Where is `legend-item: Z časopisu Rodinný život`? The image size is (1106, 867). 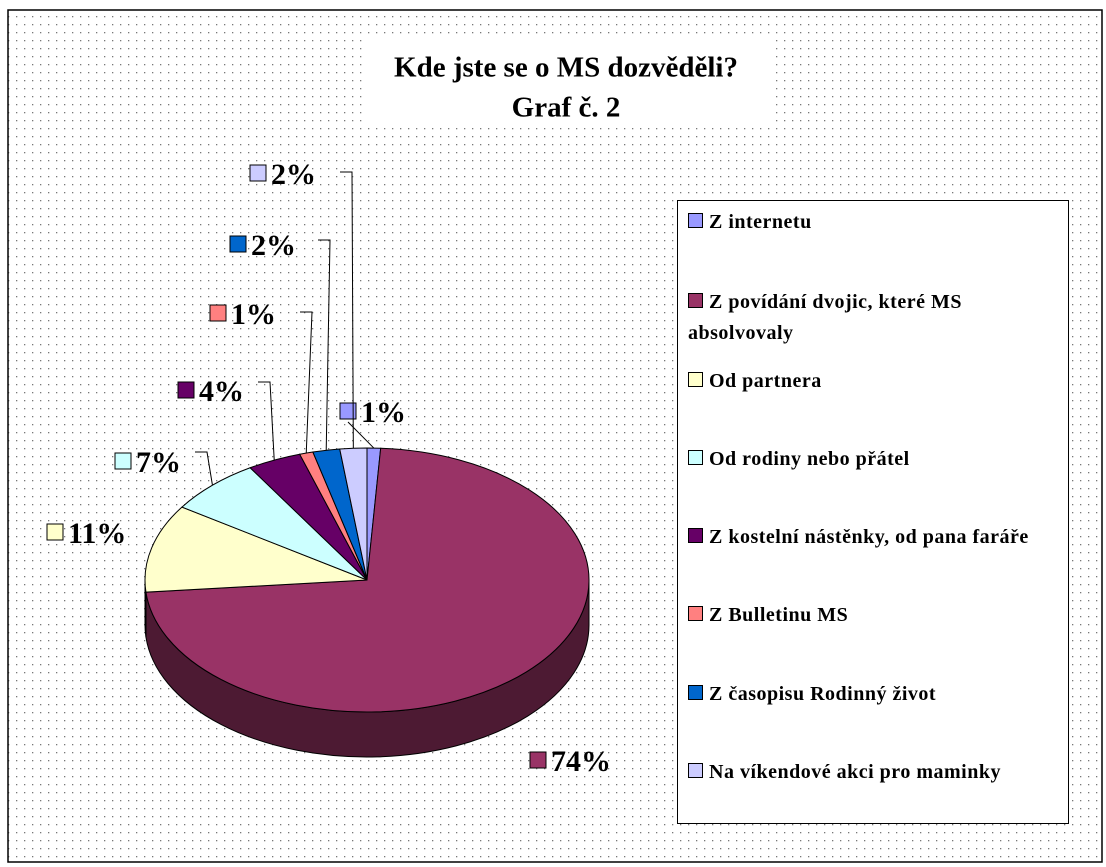 legend-item: Z časopisu Rodinný život is located at coordinates (873, 694).